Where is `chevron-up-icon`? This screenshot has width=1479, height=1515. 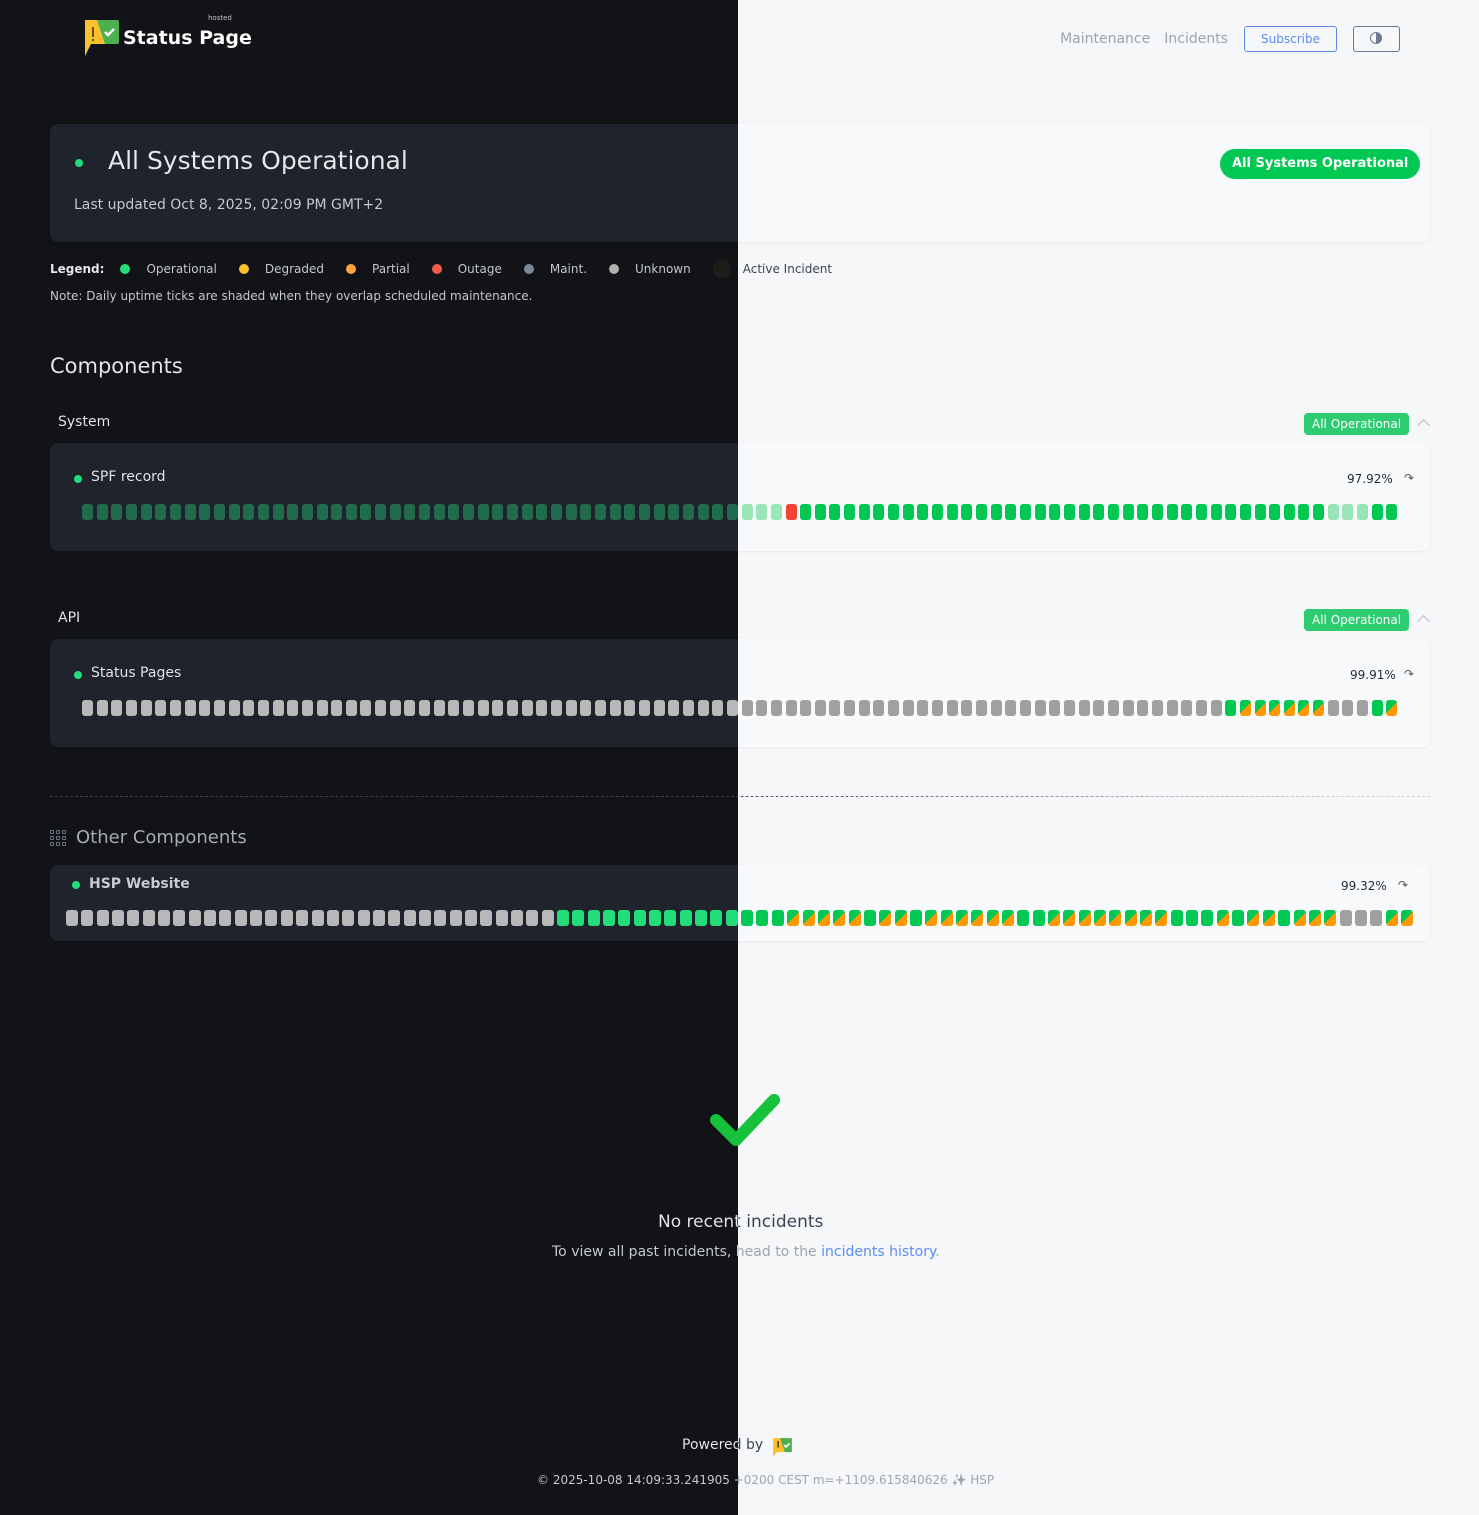
chevron-up-icon is located at coordinates (1423, 425).